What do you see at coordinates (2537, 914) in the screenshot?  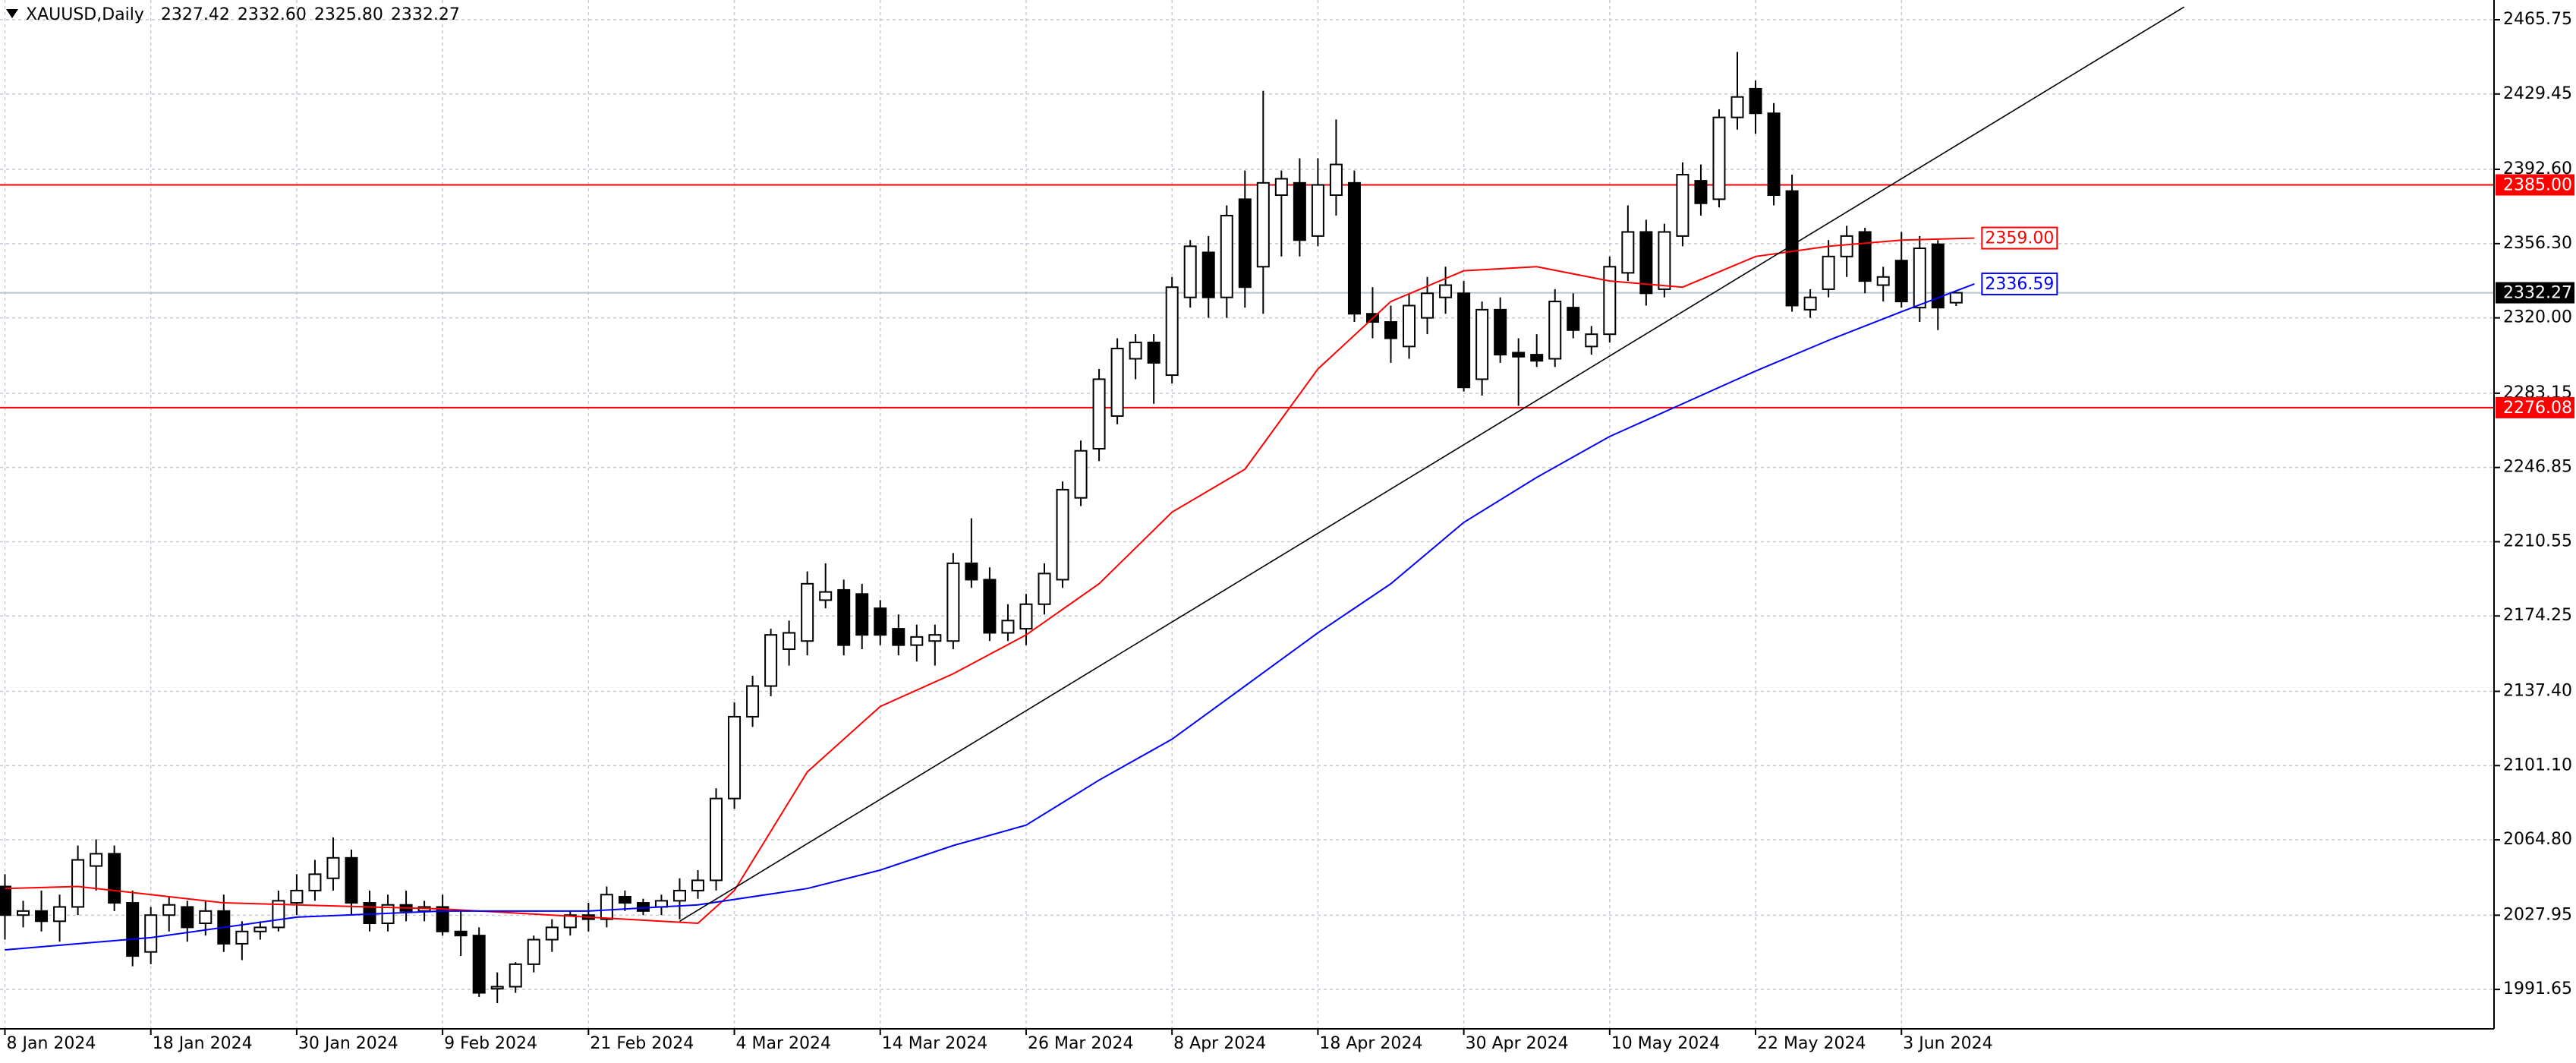 I see `y-tick-label: 2027.95` at bounding box center [2537, 914].